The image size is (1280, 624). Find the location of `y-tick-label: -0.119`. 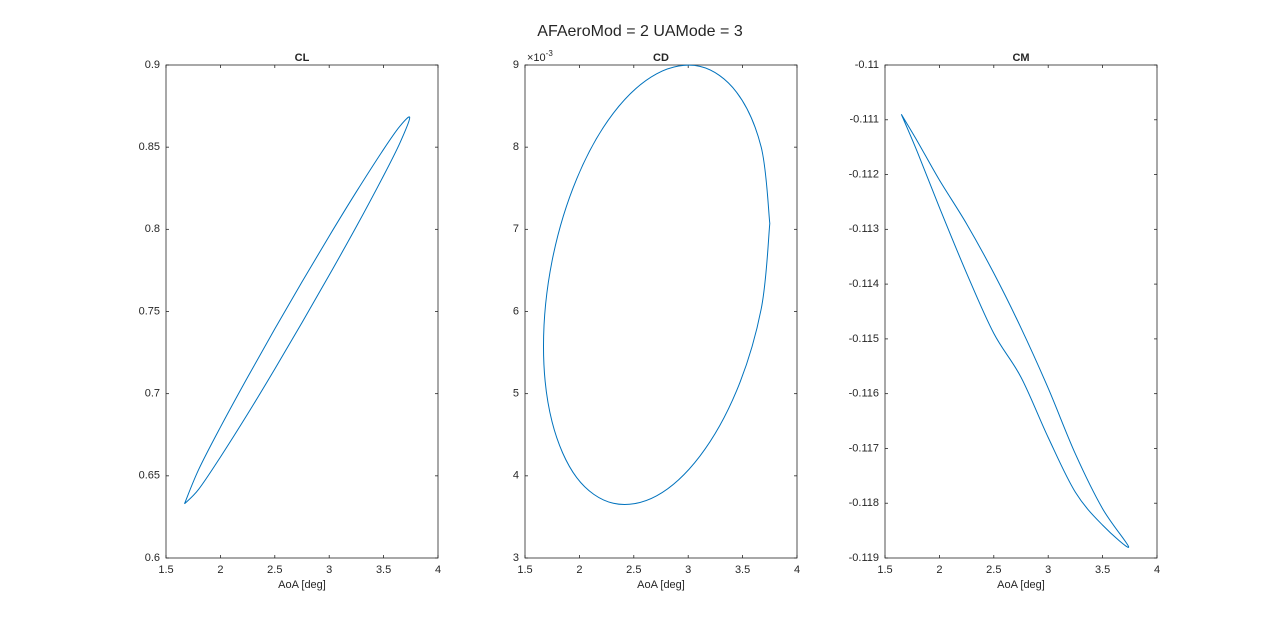

y-tick-label: -0.119 is located at coordinates (864, 558).